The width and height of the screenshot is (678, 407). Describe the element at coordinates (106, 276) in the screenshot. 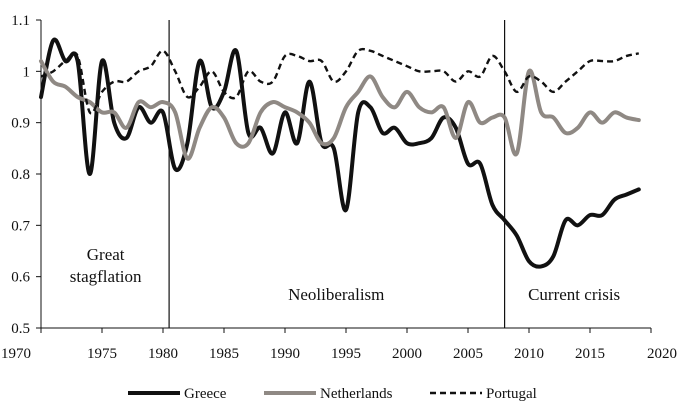

I see `period-label: stagflation` at that location.